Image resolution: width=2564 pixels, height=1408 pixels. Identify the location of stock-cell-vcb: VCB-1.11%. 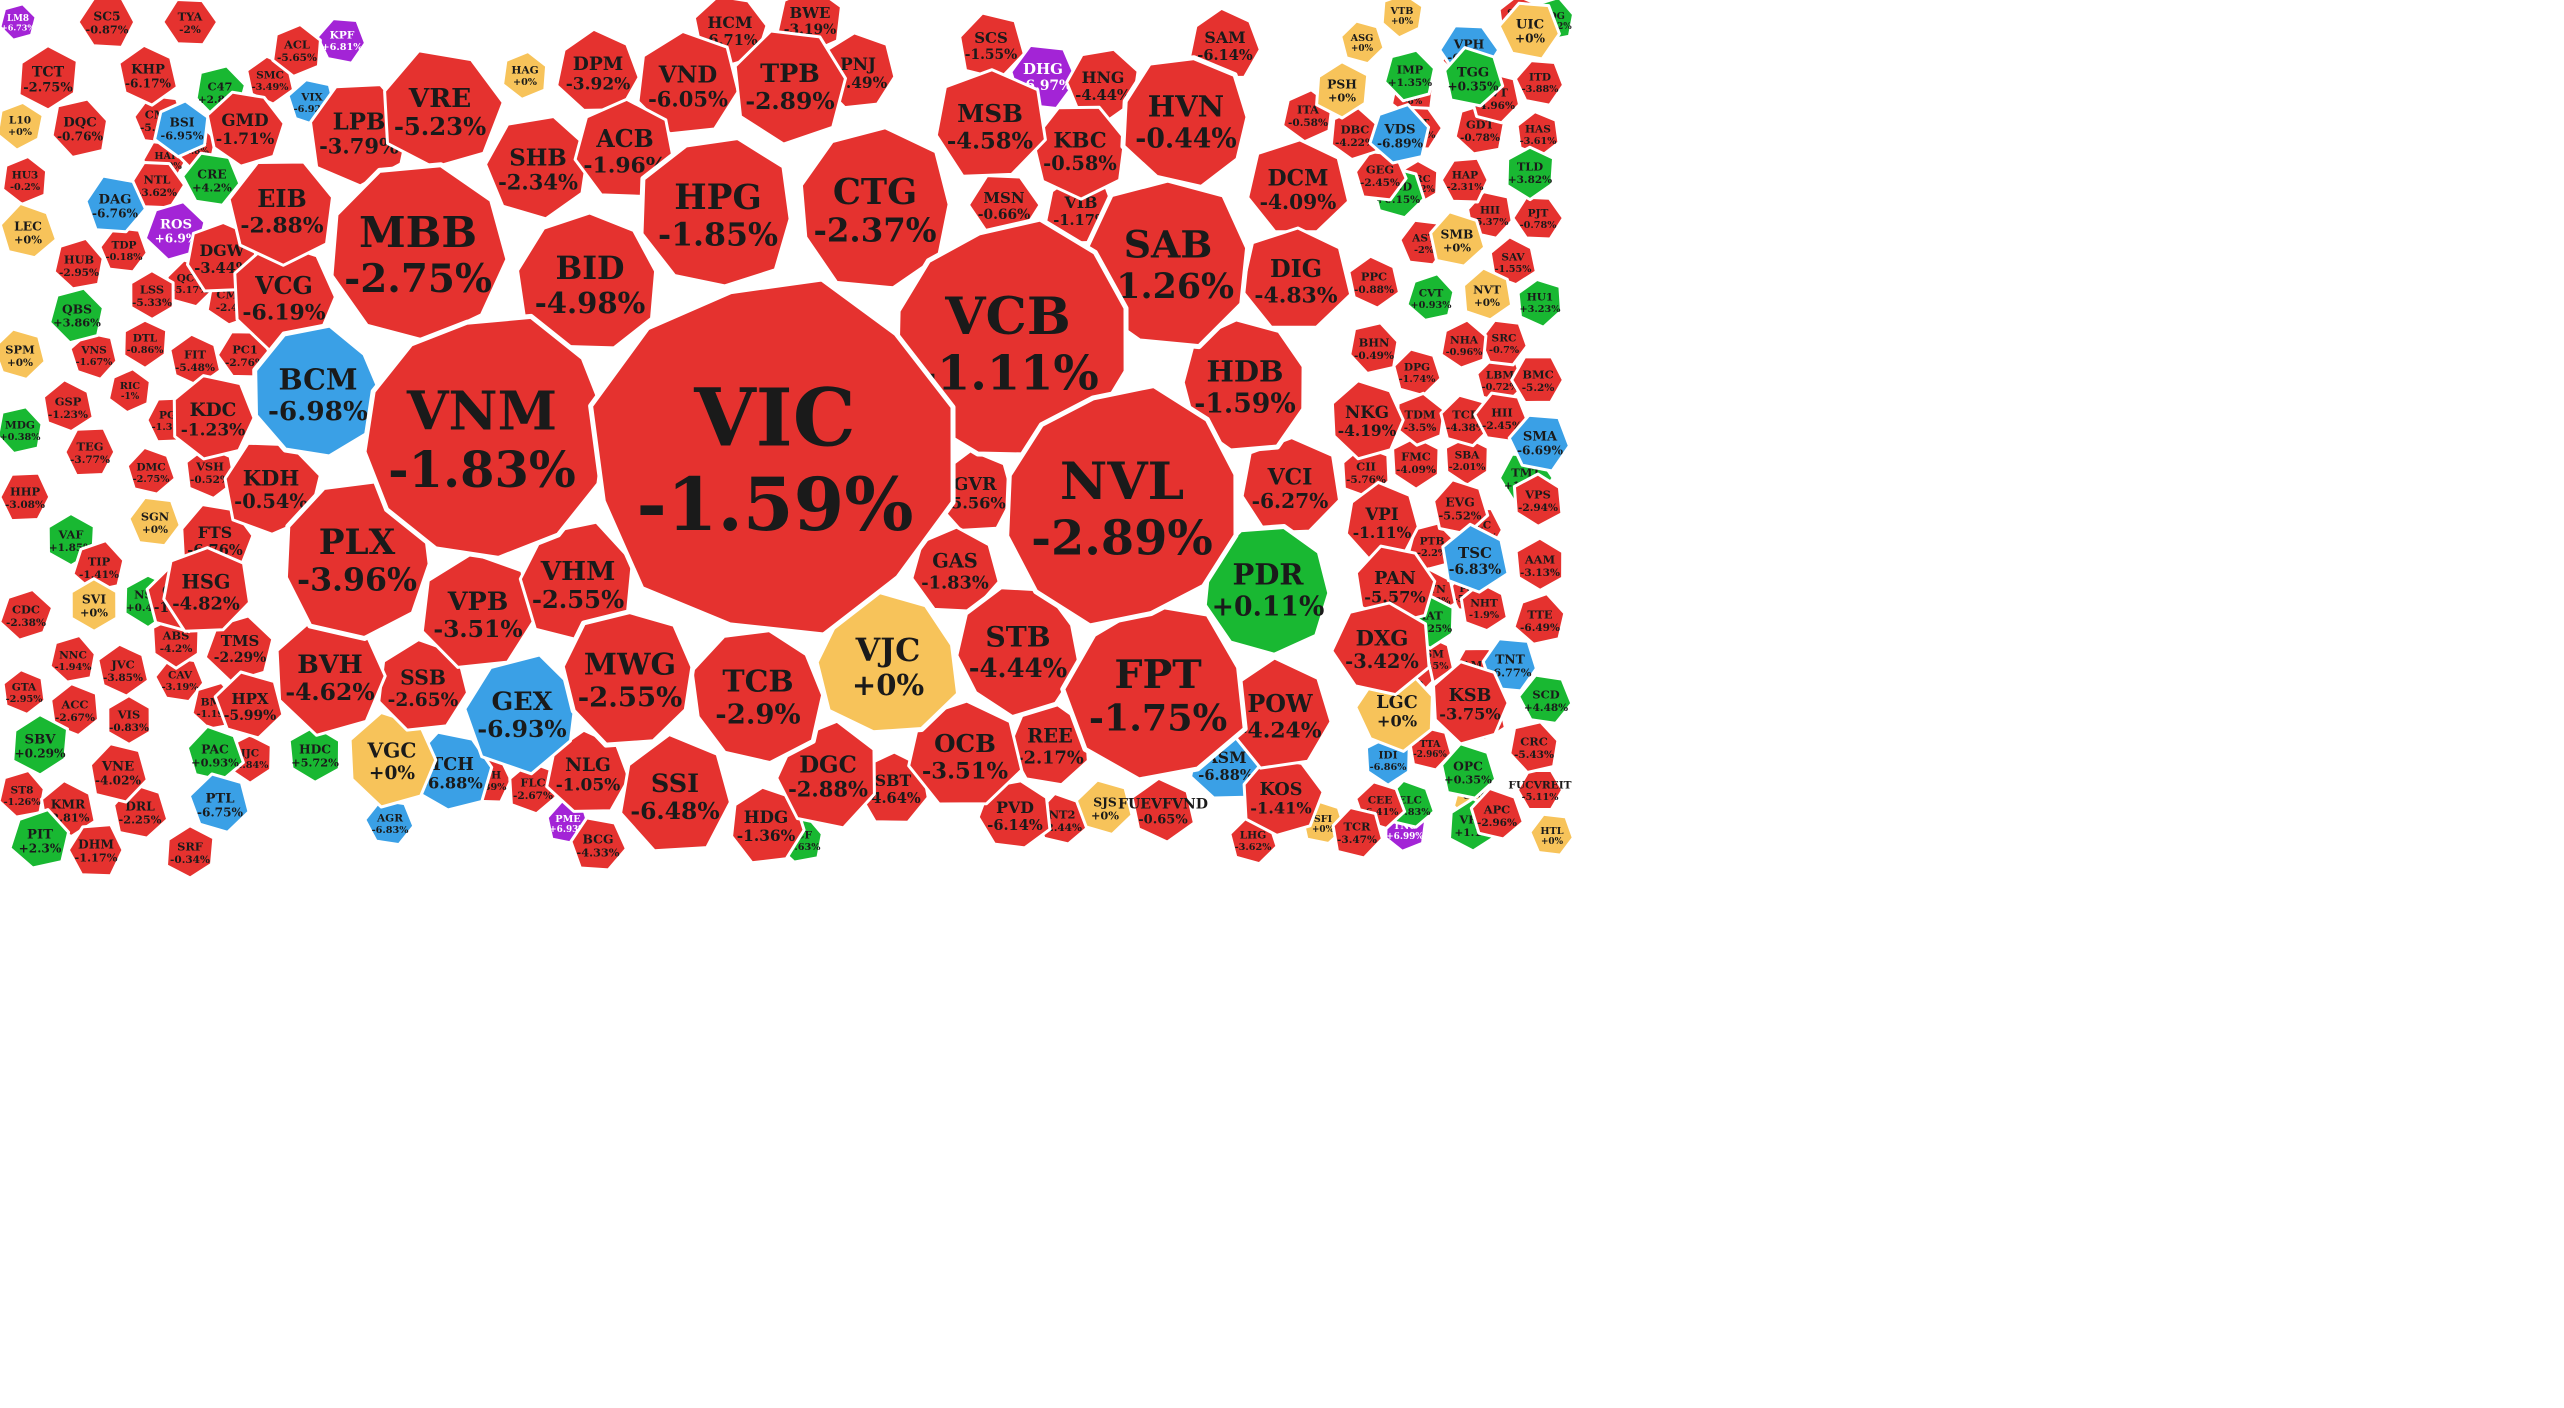
(1011, 337).